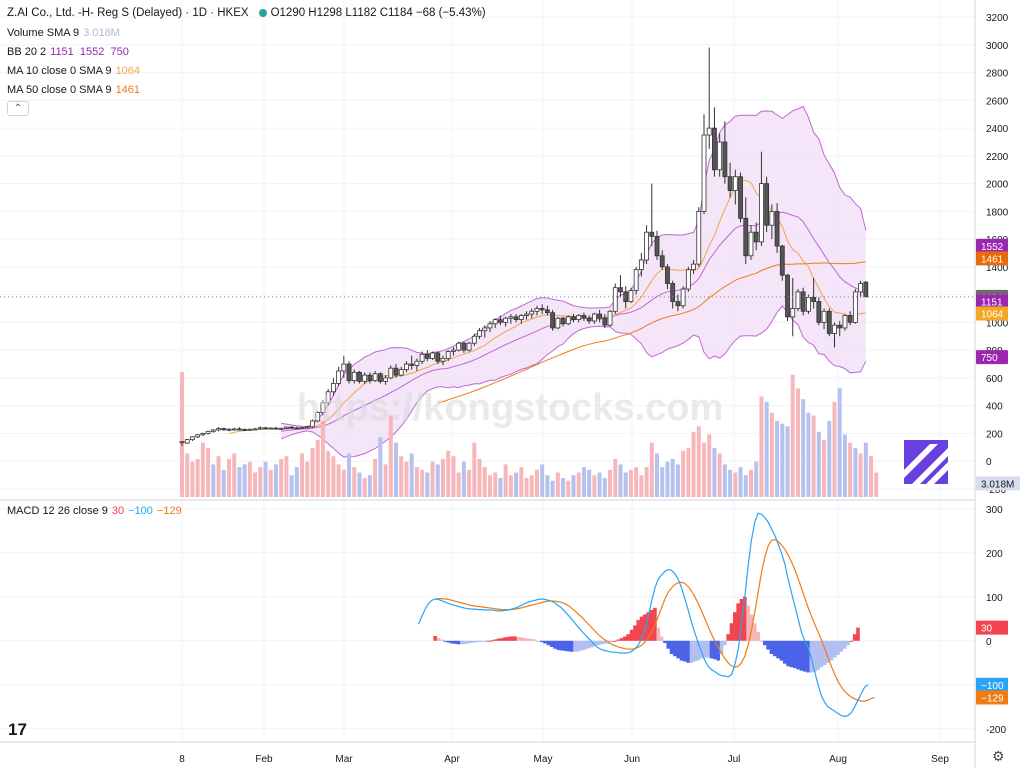 The image size is (1024, 768). I want to click on macd-tick-label: 200, so click(994, 554).